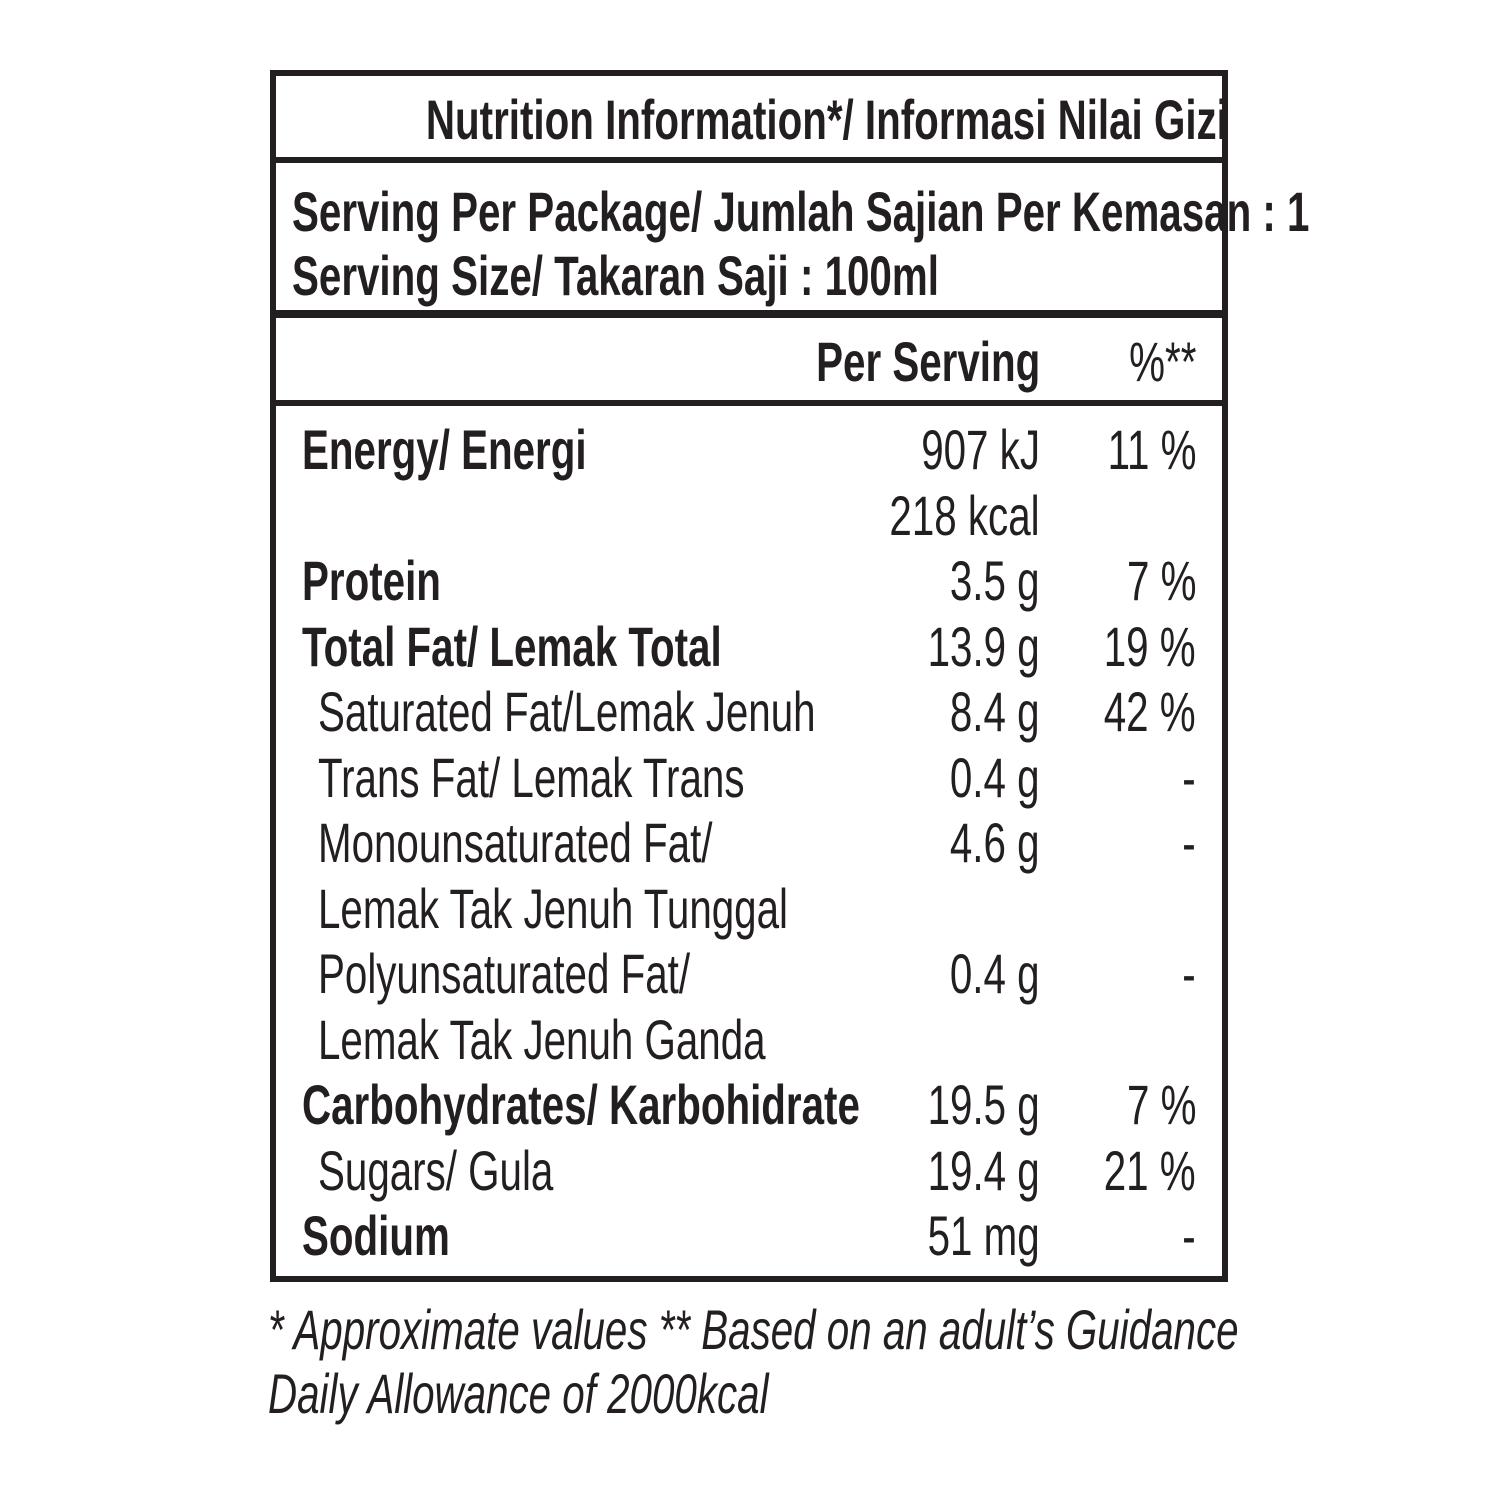  What do you see at coordinates (615, 275) in the screenshot?
I see `serving-info: Serving Size/ Takaran Saji : 100ml` at bounding box center [615, 275].